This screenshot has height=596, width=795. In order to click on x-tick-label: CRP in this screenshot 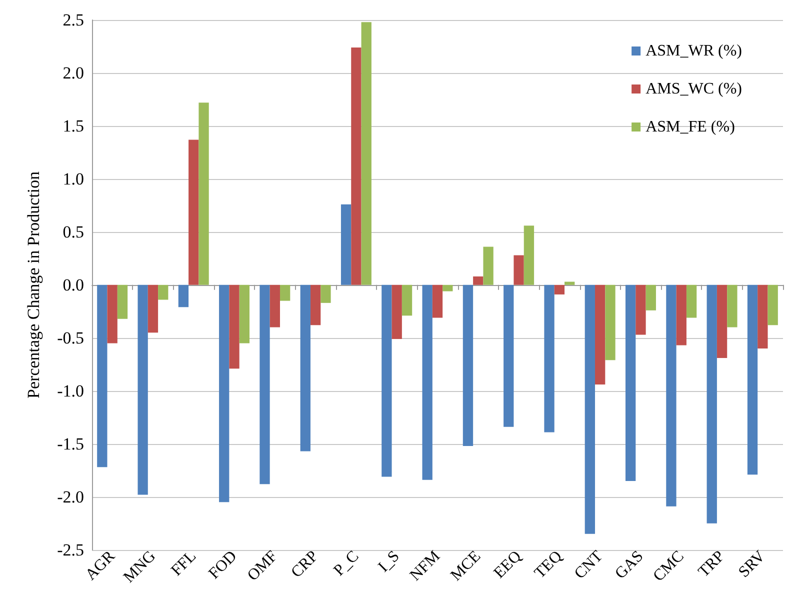, I will do `click(305, 565)`.